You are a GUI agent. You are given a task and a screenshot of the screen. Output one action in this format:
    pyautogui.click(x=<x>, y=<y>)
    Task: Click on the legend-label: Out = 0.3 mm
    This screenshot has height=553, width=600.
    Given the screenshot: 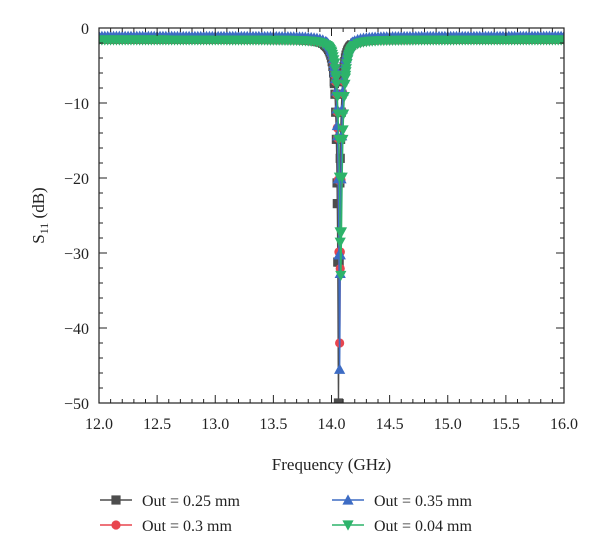 What is the action you would take?
    pyautogui.click(x=187, y=526)
    